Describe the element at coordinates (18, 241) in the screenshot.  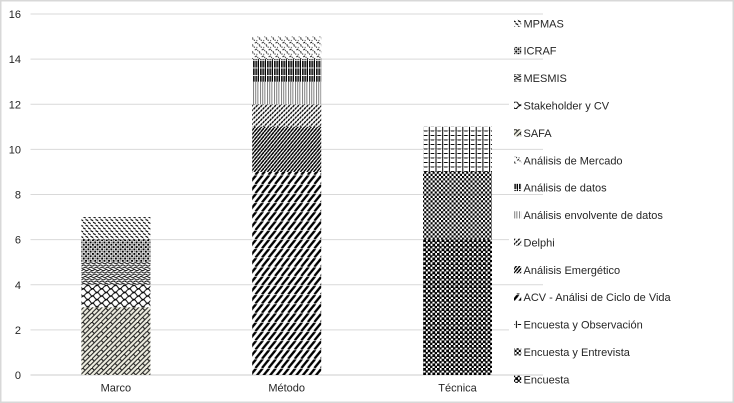
I see `svg-text: 6` at that location.